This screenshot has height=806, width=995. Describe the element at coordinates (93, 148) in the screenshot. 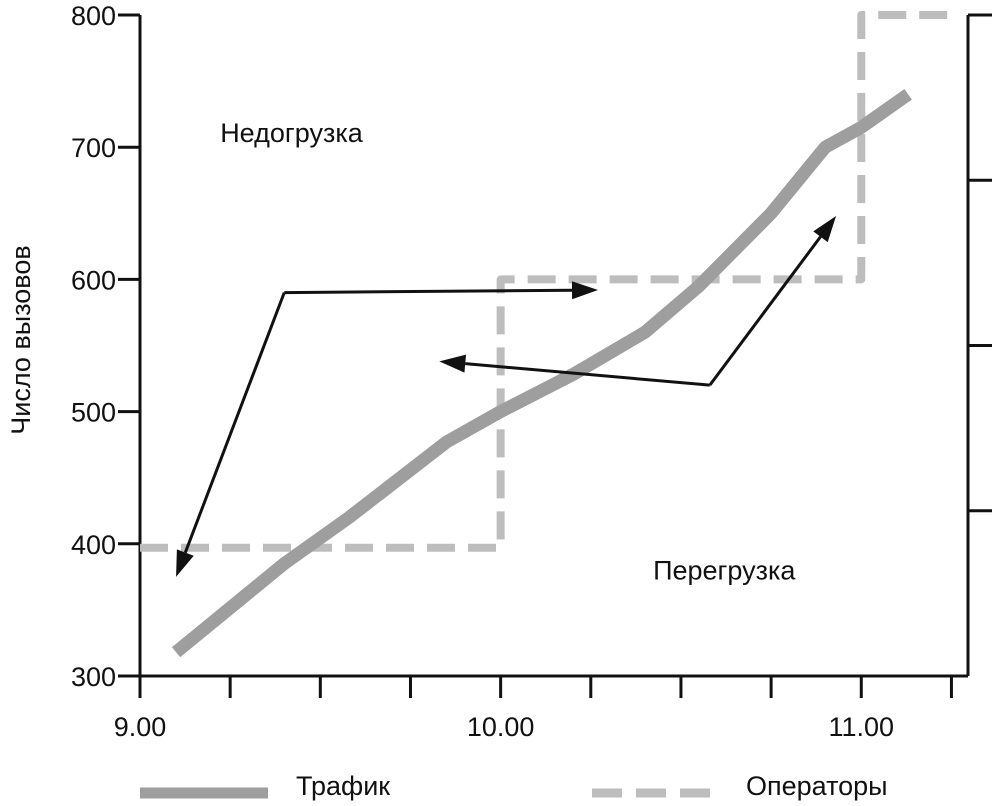

I see `y-tick-label: 700` at that location.